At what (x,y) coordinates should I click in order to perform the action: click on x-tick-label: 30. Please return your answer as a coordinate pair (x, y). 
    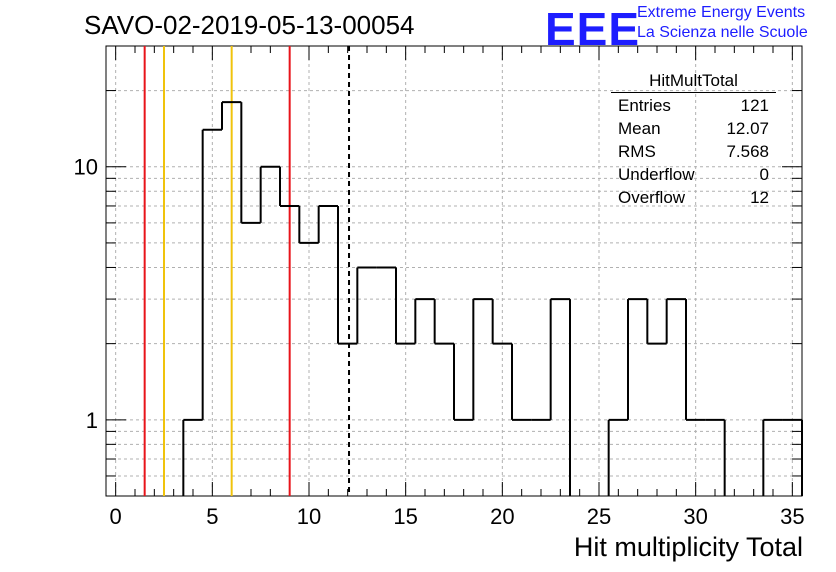
    Looking at the image, I should click on (695, 516).